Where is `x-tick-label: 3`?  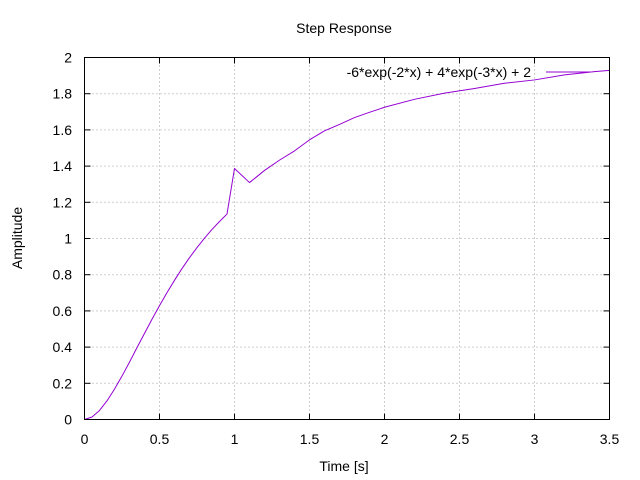 x-tick-label: 3 is located at coordinates (535, 439).